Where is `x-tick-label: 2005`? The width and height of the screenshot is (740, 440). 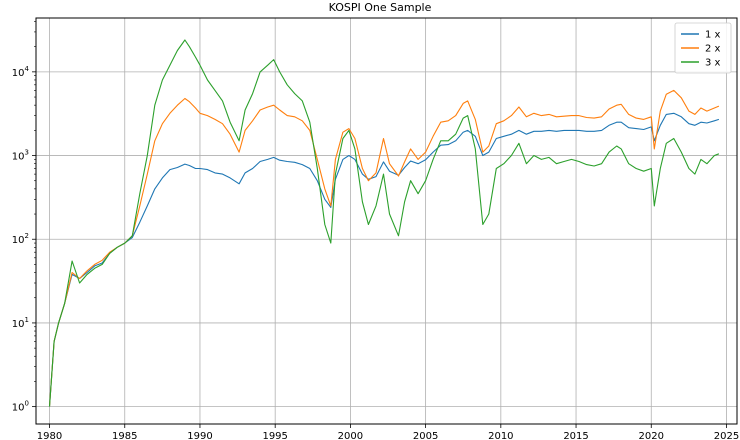 x-tick-label: 2005 is located at coordinates (425, 435).